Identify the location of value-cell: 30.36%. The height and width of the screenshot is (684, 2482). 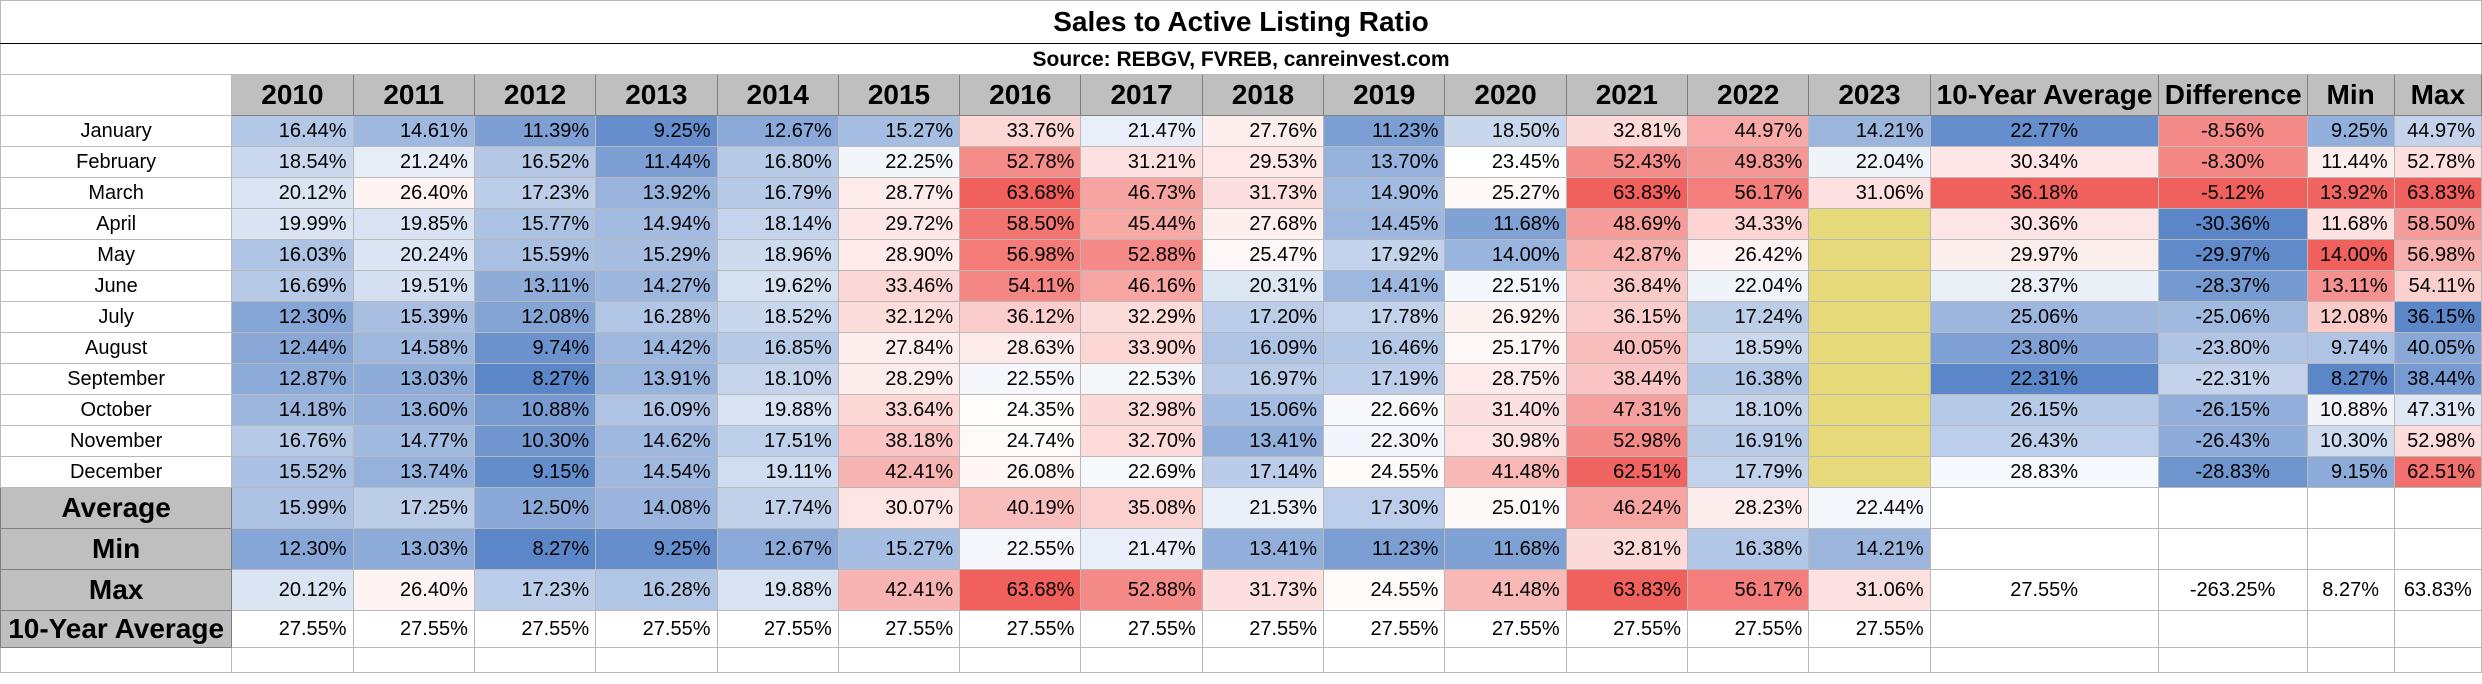
(2044, 224).